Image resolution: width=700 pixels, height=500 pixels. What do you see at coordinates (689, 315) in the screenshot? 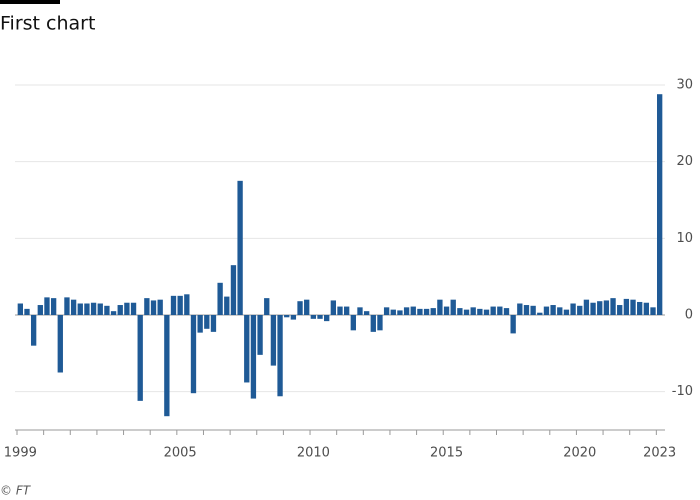
I see `y-tick-label: 0` at bounding box center [689, 315].